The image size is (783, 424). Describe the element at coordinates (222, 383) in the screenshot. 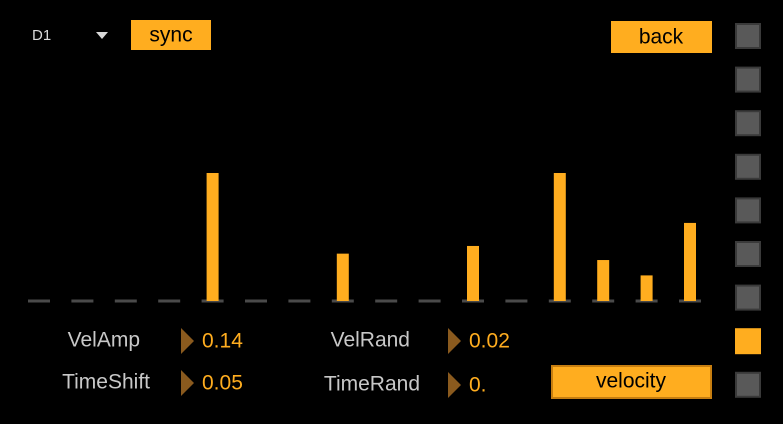

I see `param-value: 0.05` at that location.